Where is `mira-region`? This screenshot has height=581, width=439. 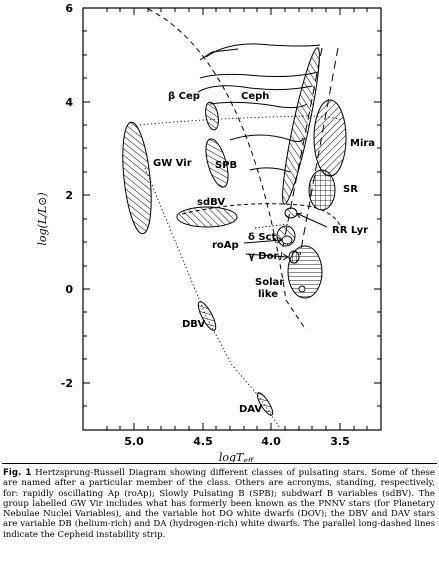
mira-region is located at coordinates (330, 138).